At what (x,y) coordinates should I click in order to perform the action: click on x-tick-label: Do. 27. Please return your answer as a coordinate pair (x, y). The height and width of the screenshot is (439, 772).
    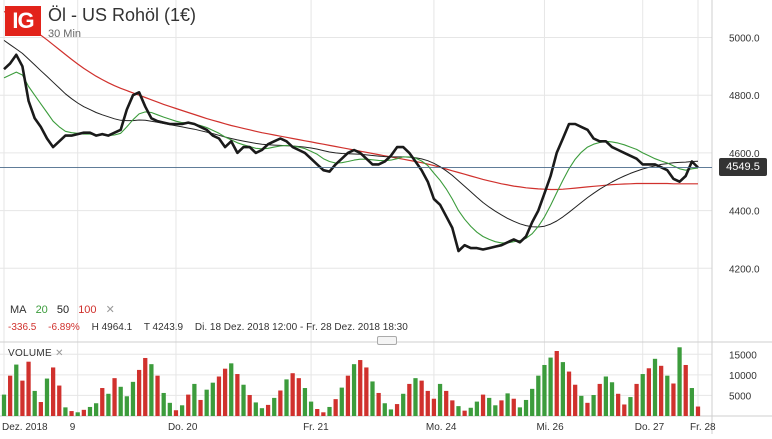
    Looking at the image, I should click on (650, 427).